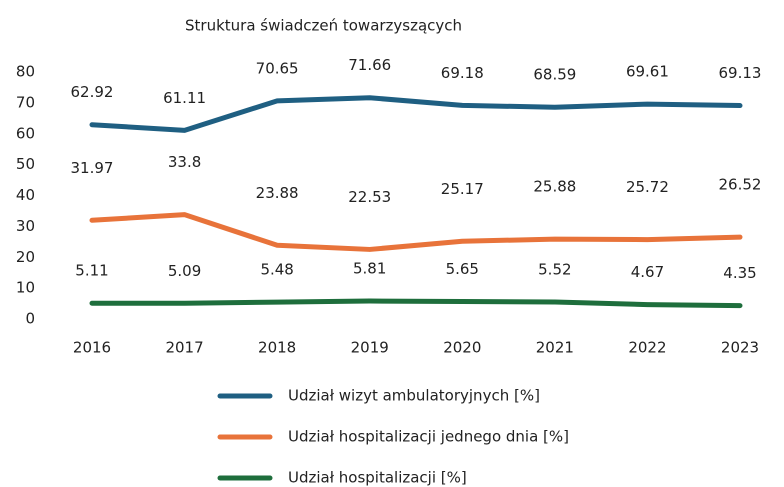 Image resolution: width=784 pixels, height=487 pixels. I want to click on x-tick-label: 2018, so click(277, 348).